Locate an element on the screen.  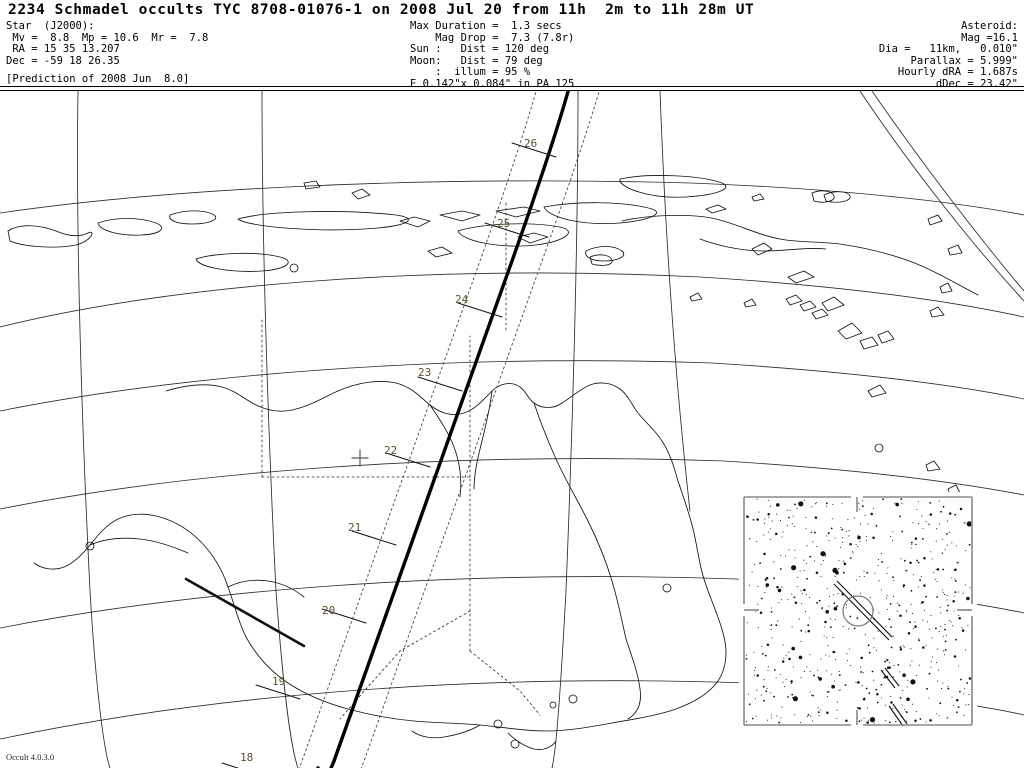
time-label-22: 22 is located at coordinates (390, 450).